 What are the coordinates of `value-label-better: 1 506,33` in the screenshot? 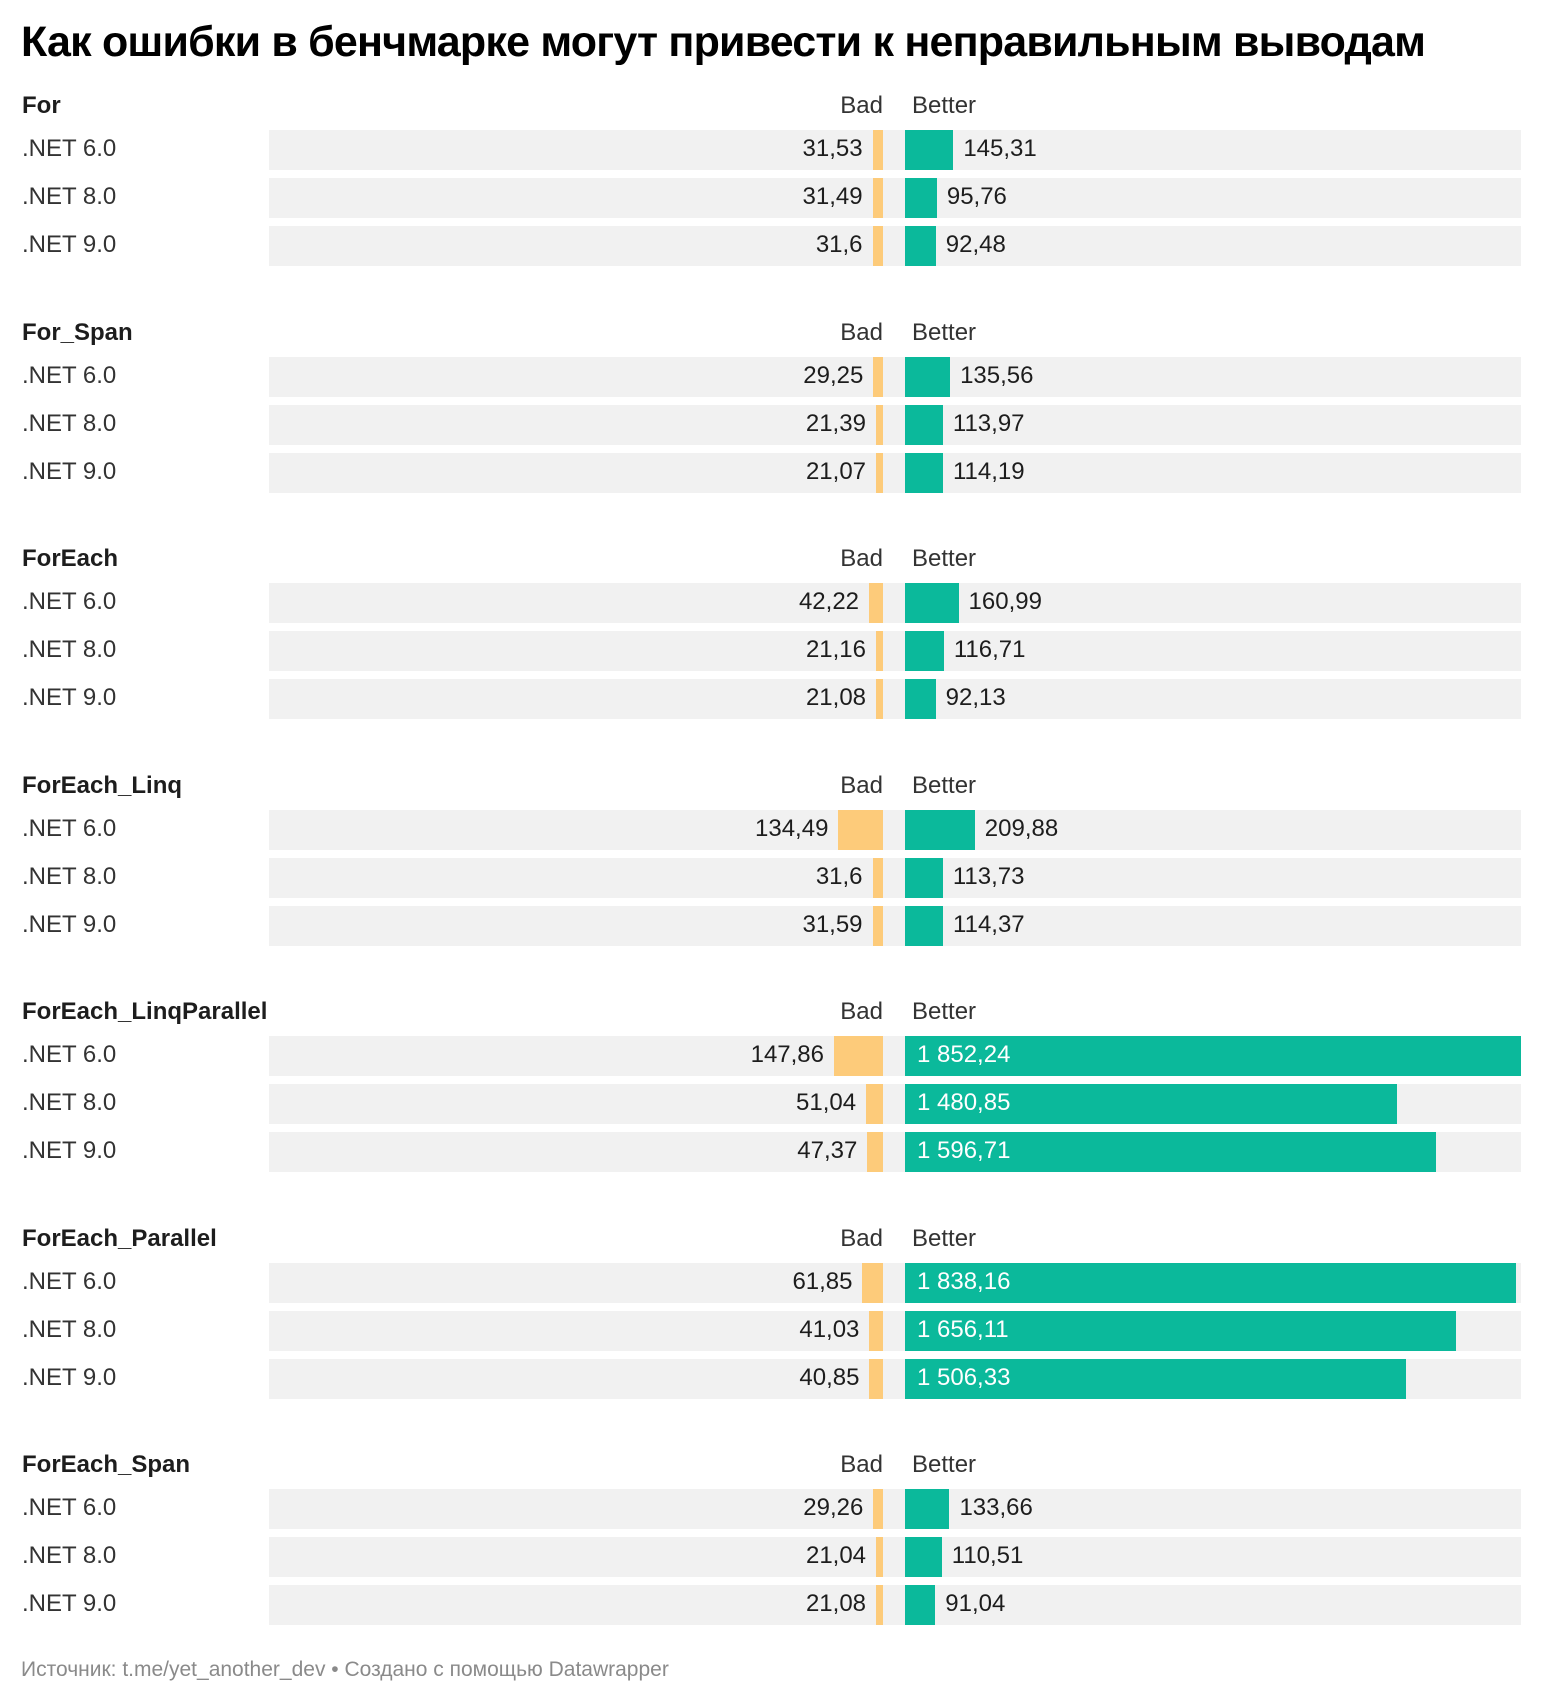 It's located at (964, 1377).